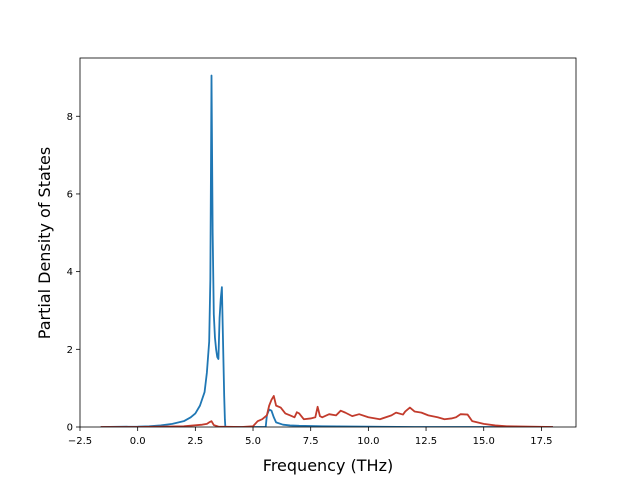 The image size is (640, 480). I want to click on y-tick-label: 4, so click(70, 272).